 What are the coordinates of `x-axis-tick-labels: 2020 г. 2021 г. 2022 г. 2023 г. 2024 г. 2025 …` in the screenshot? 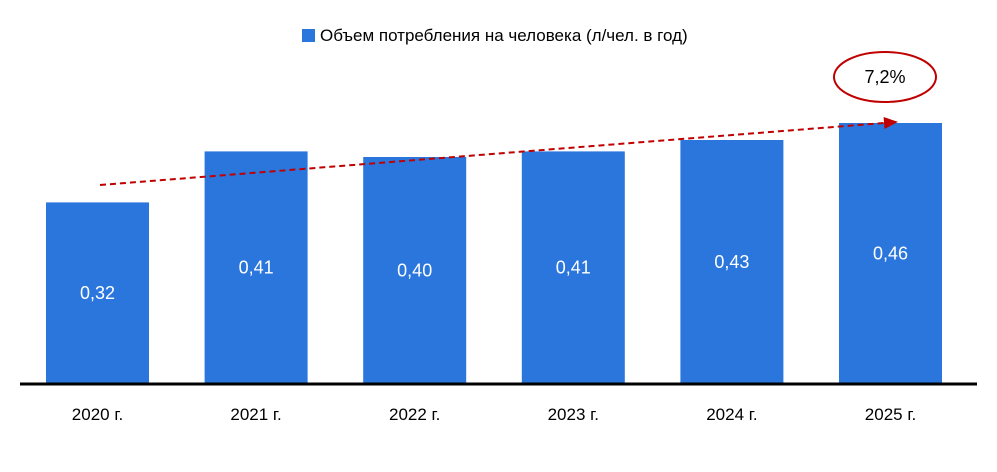 It's located at (494, 414).